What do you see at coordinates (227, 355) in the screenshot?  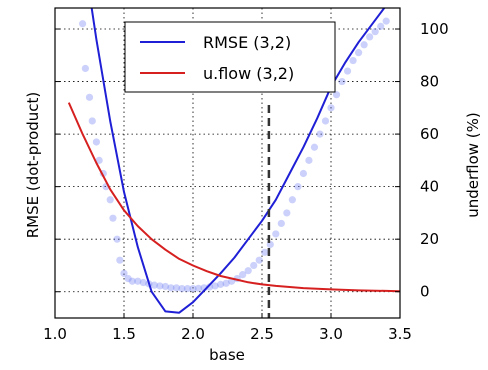 I see `x-axis-label: base` at bounding box center [227, 355].